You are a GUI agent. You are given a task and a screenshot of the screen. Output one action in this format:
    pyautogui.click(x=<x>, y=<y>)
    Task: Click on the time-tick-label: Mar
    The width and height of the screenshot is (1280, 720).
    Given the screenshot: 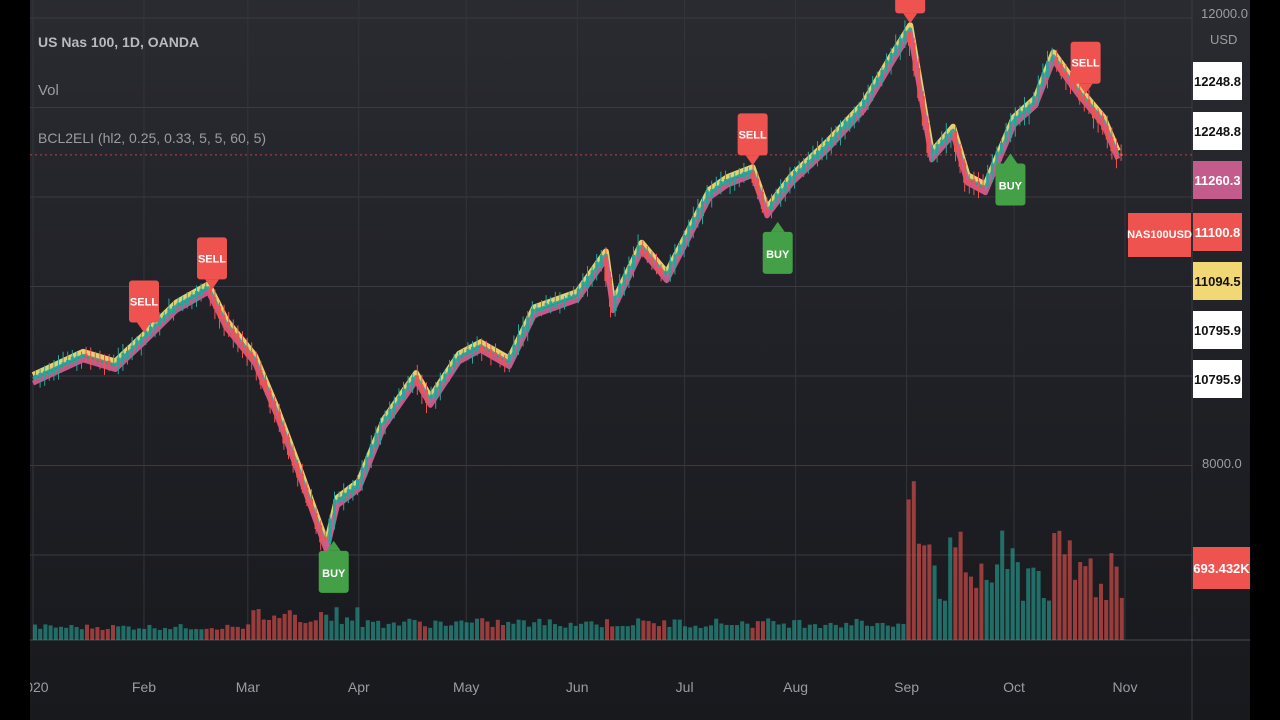 What is the action you would take?
    pyautogui.click(x=248, y=687)
    